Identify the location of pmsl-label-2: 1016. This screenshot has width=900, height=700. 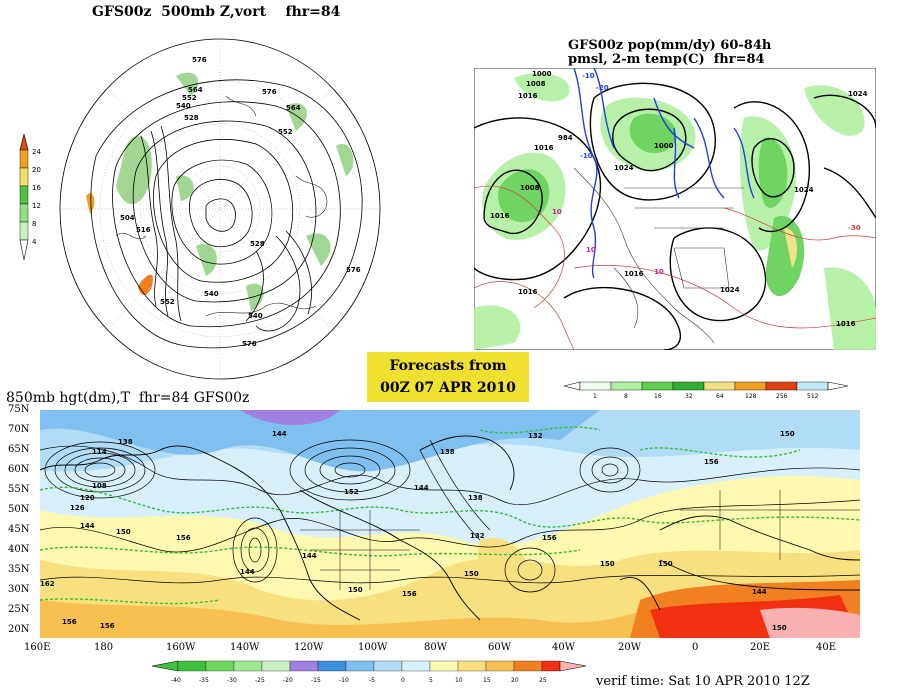
(528, 96).